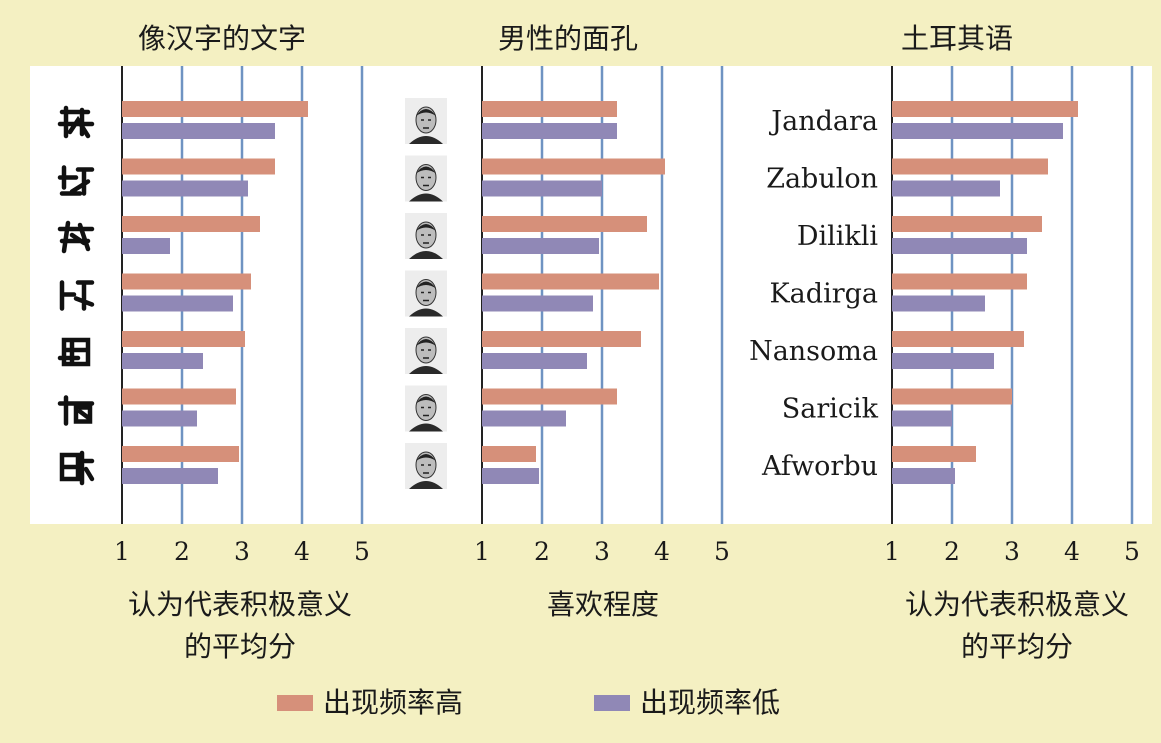 Image resolution: width=1161 pixels, height=743 pixels. Describe the element at coordinates (568, 38) in the screenshot. I see `panel-title: 男性的面孔` at that location.